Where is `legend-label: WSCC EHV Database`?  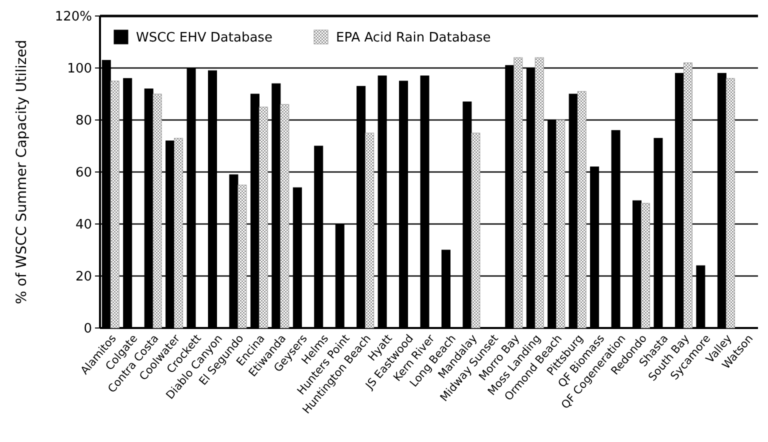
legend-label: WSCC EHV Database is located at coordinates (204, 38).